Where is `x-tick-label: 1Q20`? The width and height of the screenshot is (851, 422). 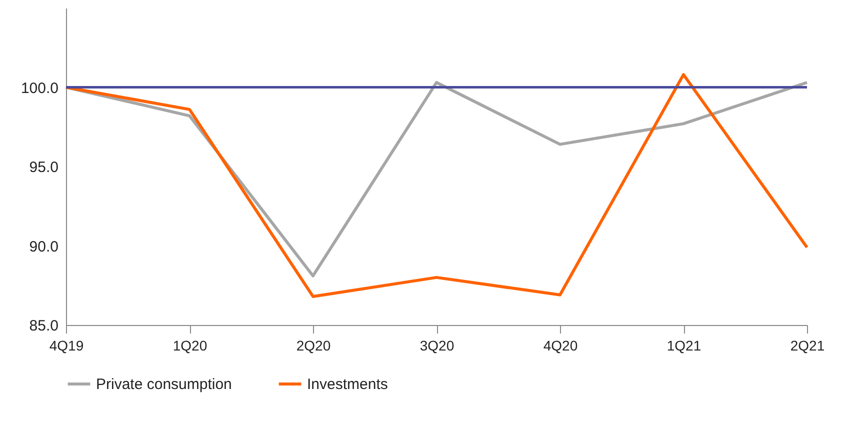
x-tick-label: 1Q20 is located at coordinates (190, 346).